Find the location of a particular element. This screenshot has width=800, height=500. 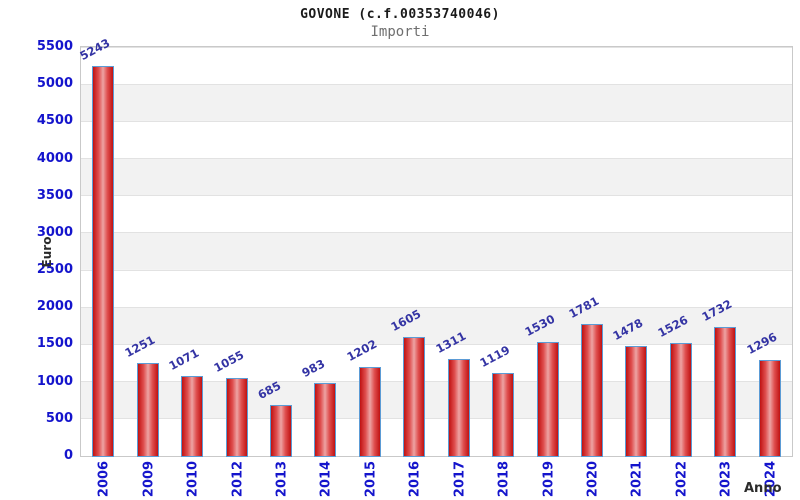

bar-2010 is located at coordinates (192, 416).